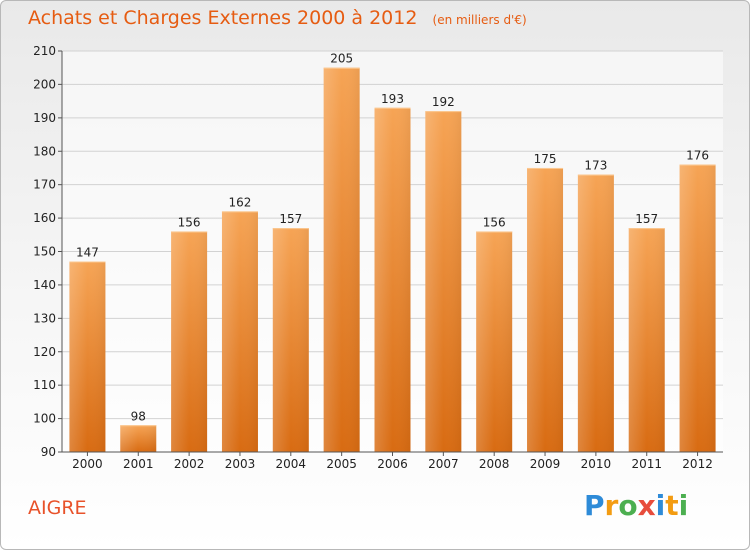  I want to click on y-tick-label: 160, so click(44, 218).